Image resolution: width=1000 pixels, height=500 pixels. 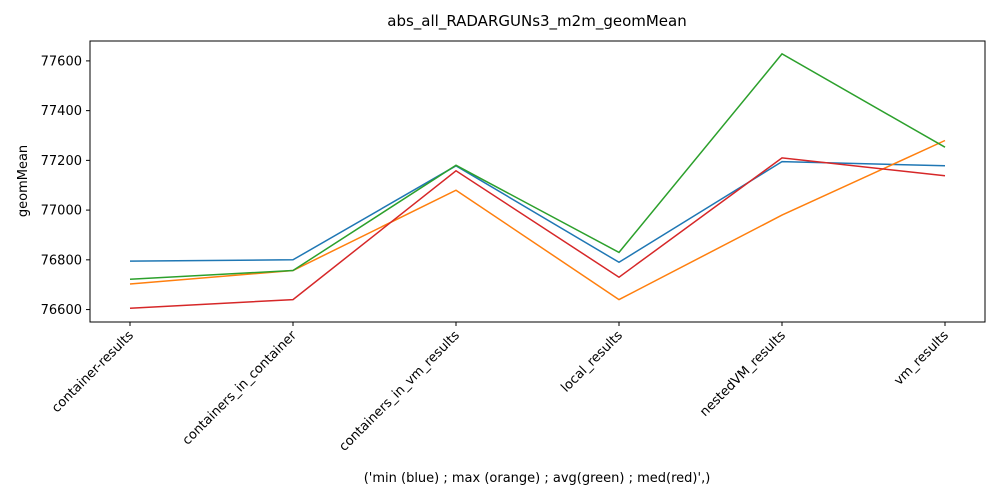 What do you see at coordinates (61, 161) in the screenshot?
I see `y-tick-label: 77200` at bounding box center [61, 161].